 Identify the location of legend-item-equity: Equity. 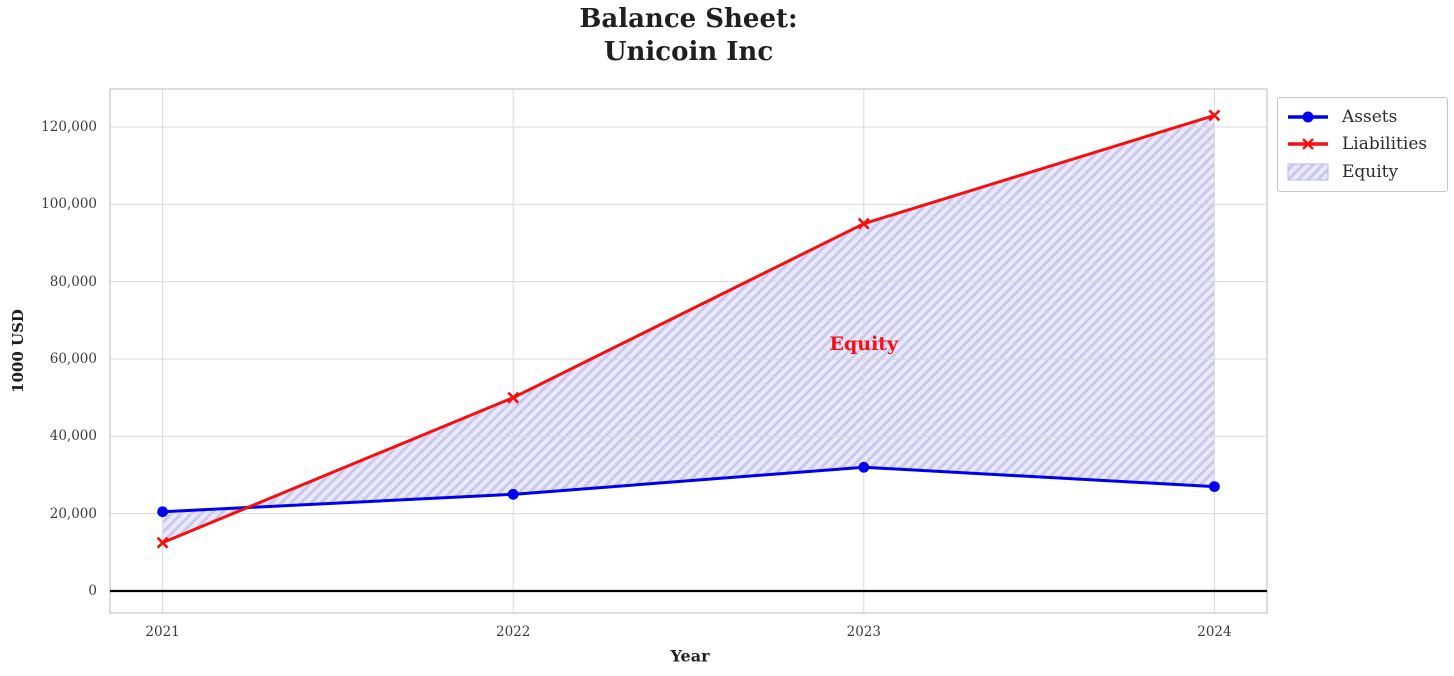
(1366, 172).